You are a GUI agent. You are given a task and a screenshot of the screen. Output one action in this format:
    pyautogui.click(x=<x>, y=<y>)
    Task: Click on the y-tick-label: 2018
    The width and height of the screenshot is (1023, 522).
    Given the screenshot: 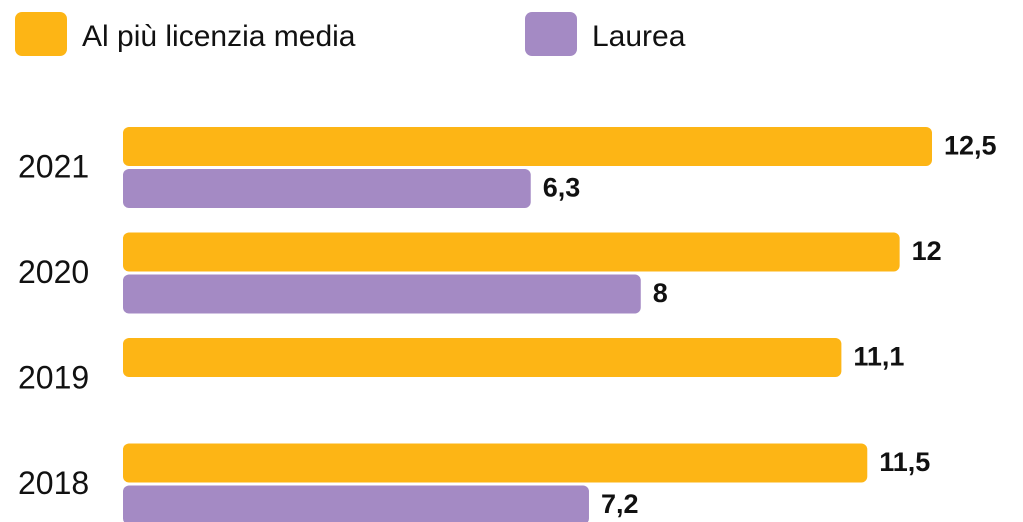 What is the action you would take?
    pyautogui.click(x=53, y=483)
    